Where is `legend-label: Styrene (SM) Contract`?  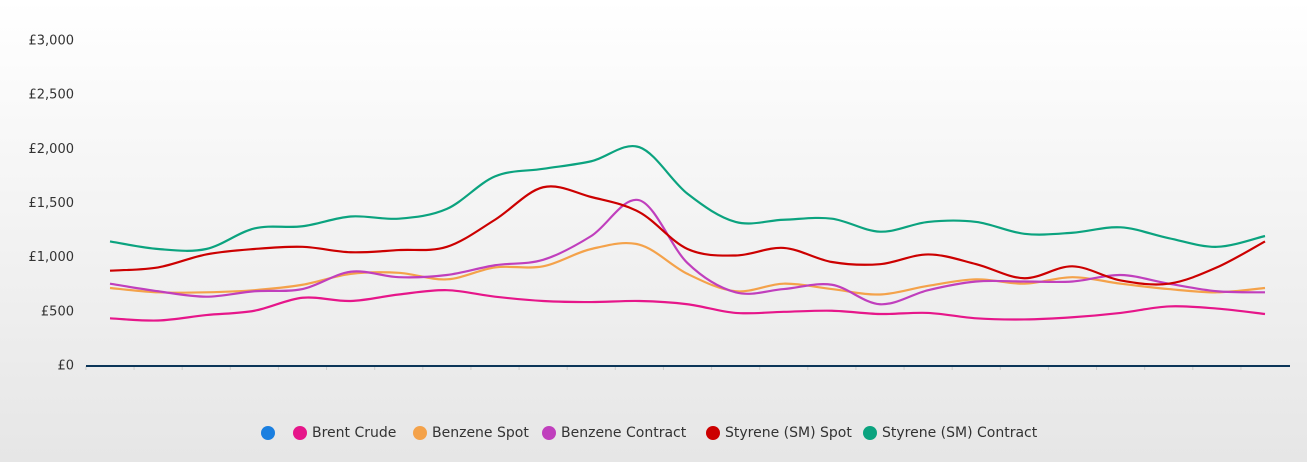
legend-label: Styrene (SM) Contract is located at coordinates (960, 433).